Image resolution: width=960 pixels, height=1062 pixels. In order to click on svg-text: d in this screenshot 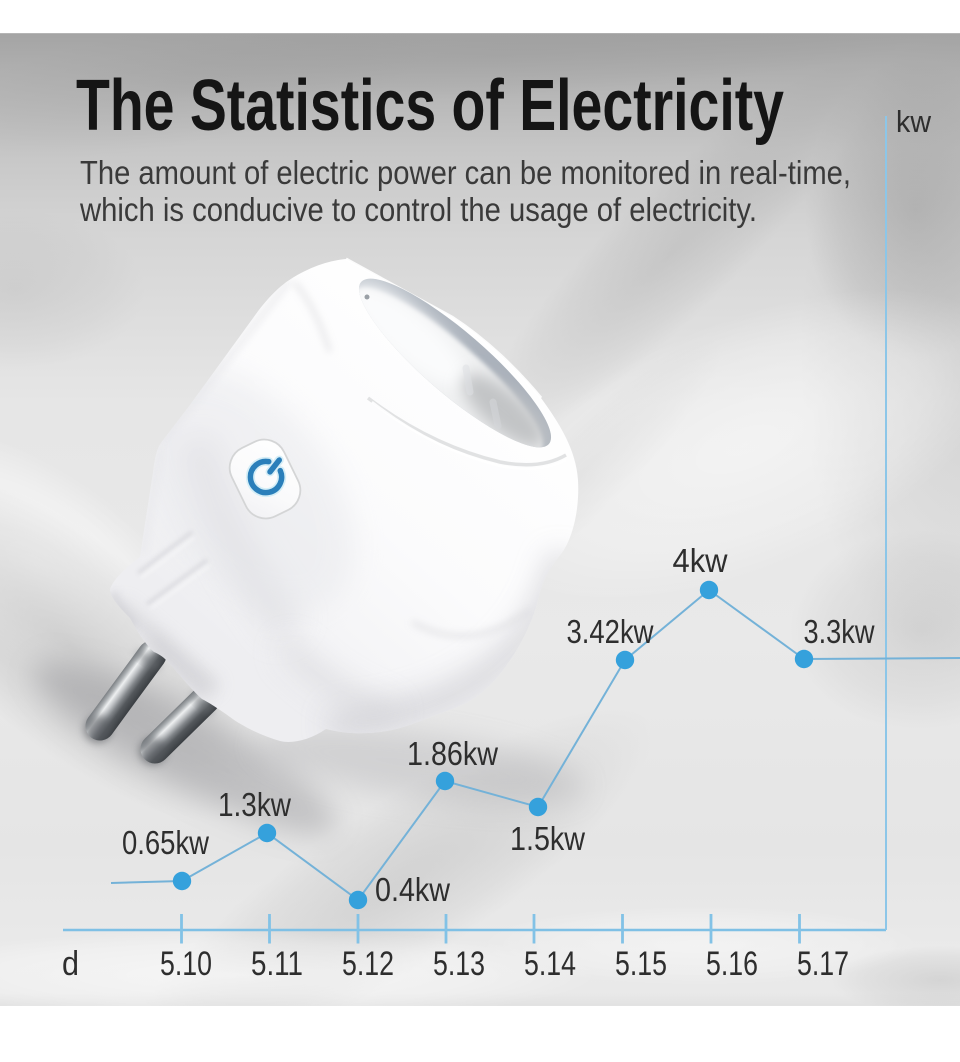, I will do `click(70, 964)`.